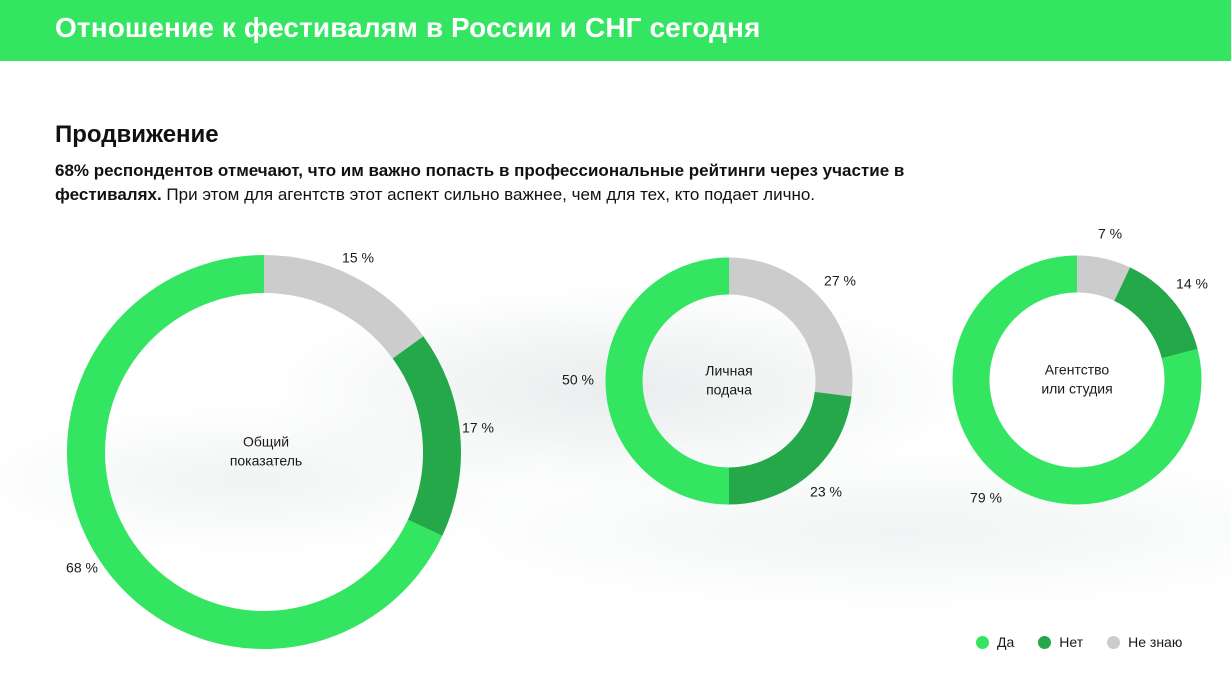  Describe the element at coordinates (840, 281) in the screenshot. I see `value-label-unknown: 27 %` at that location.